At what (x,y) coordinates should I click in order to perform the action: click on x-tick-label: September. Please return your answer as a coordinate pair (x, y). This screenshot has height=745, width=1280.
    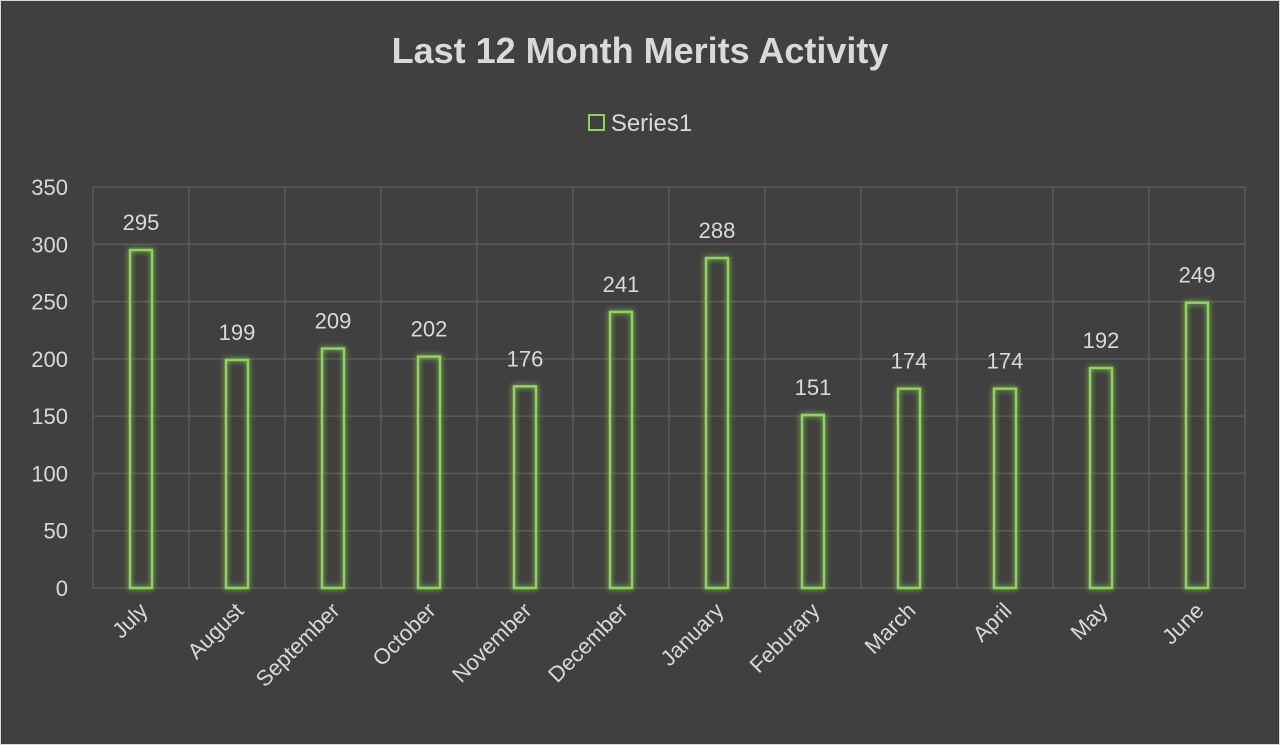
    Looking at the image, I should click on (298, 645).